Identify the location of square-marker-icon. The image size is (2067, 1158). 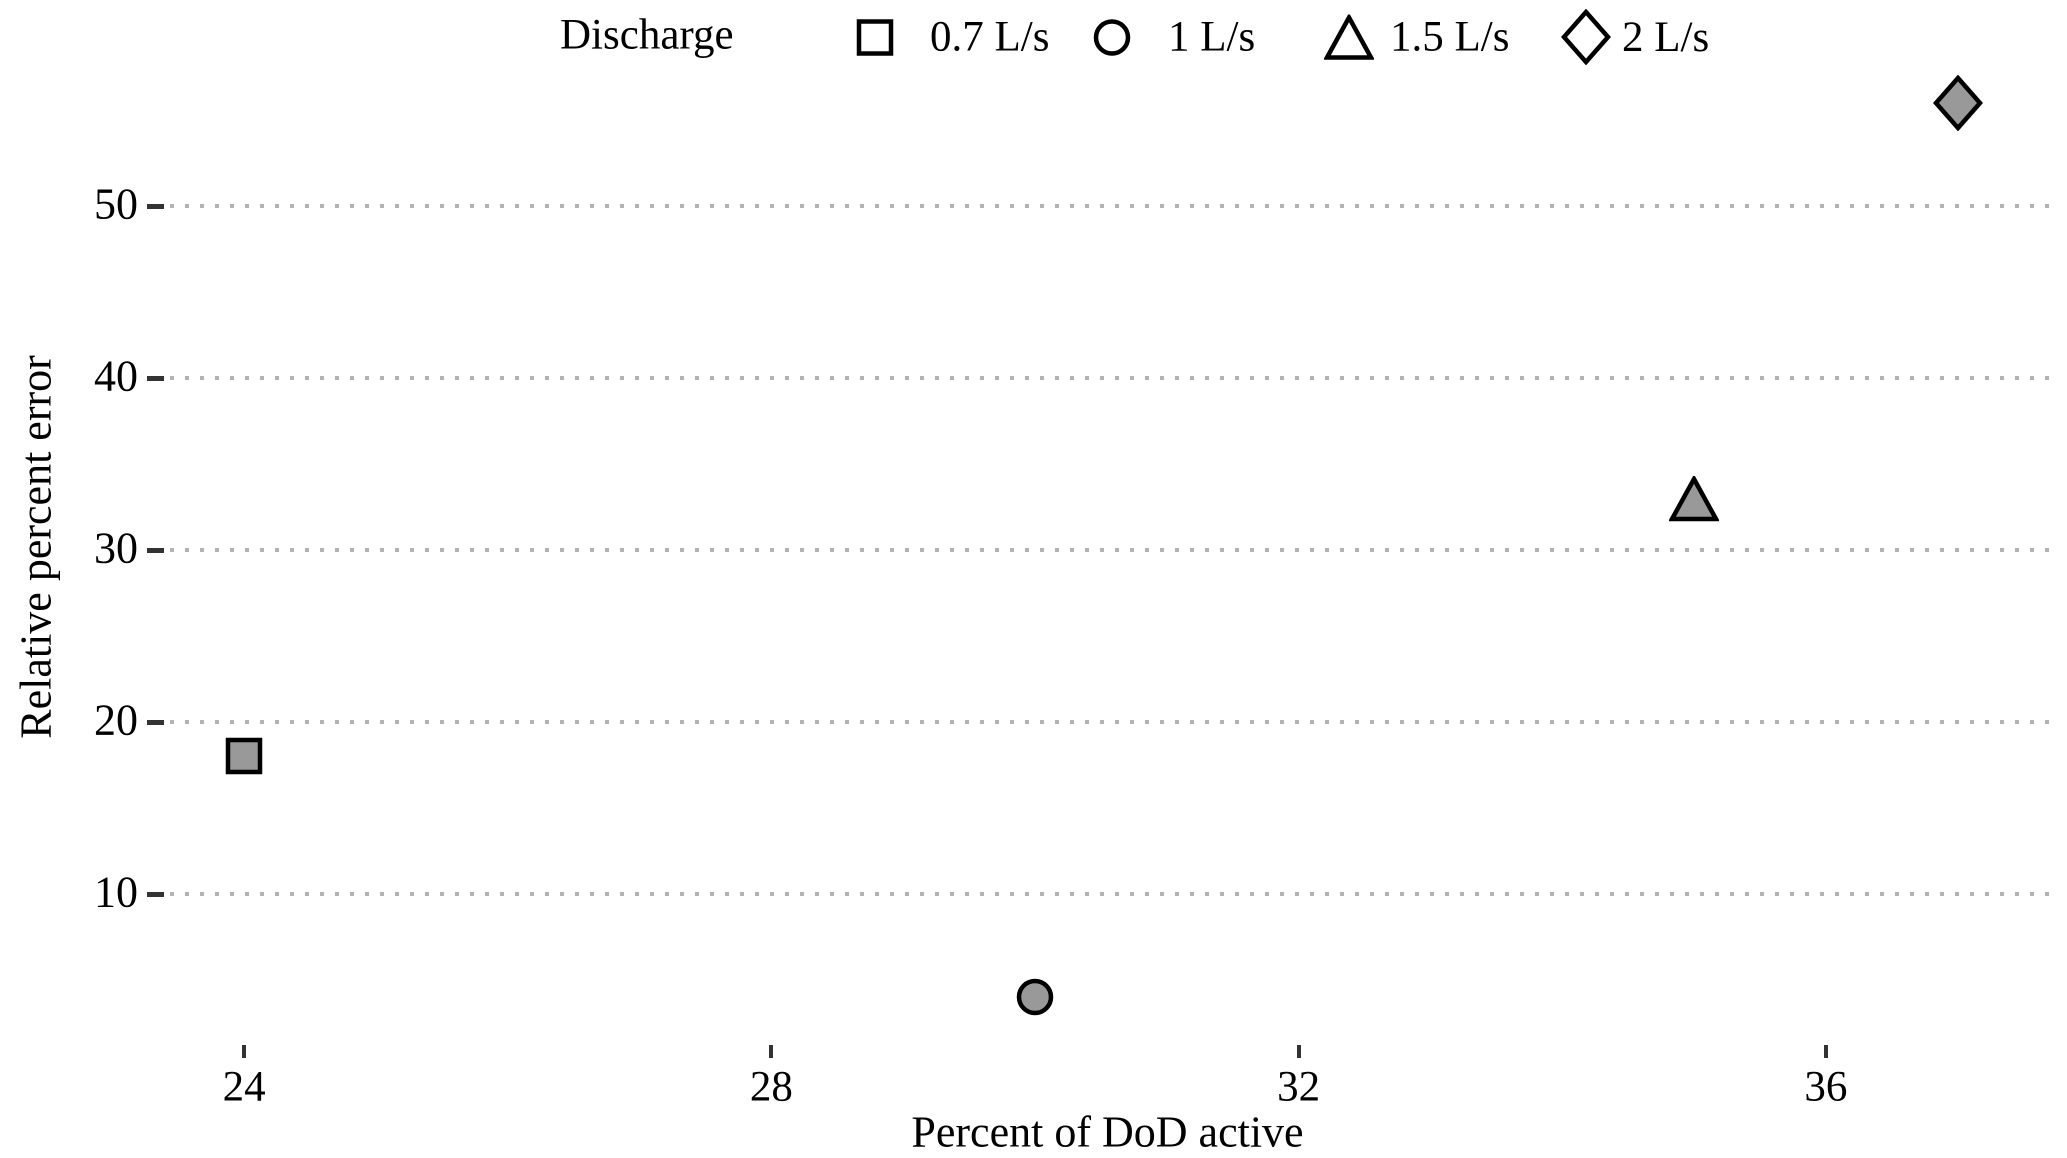
(244, 756).